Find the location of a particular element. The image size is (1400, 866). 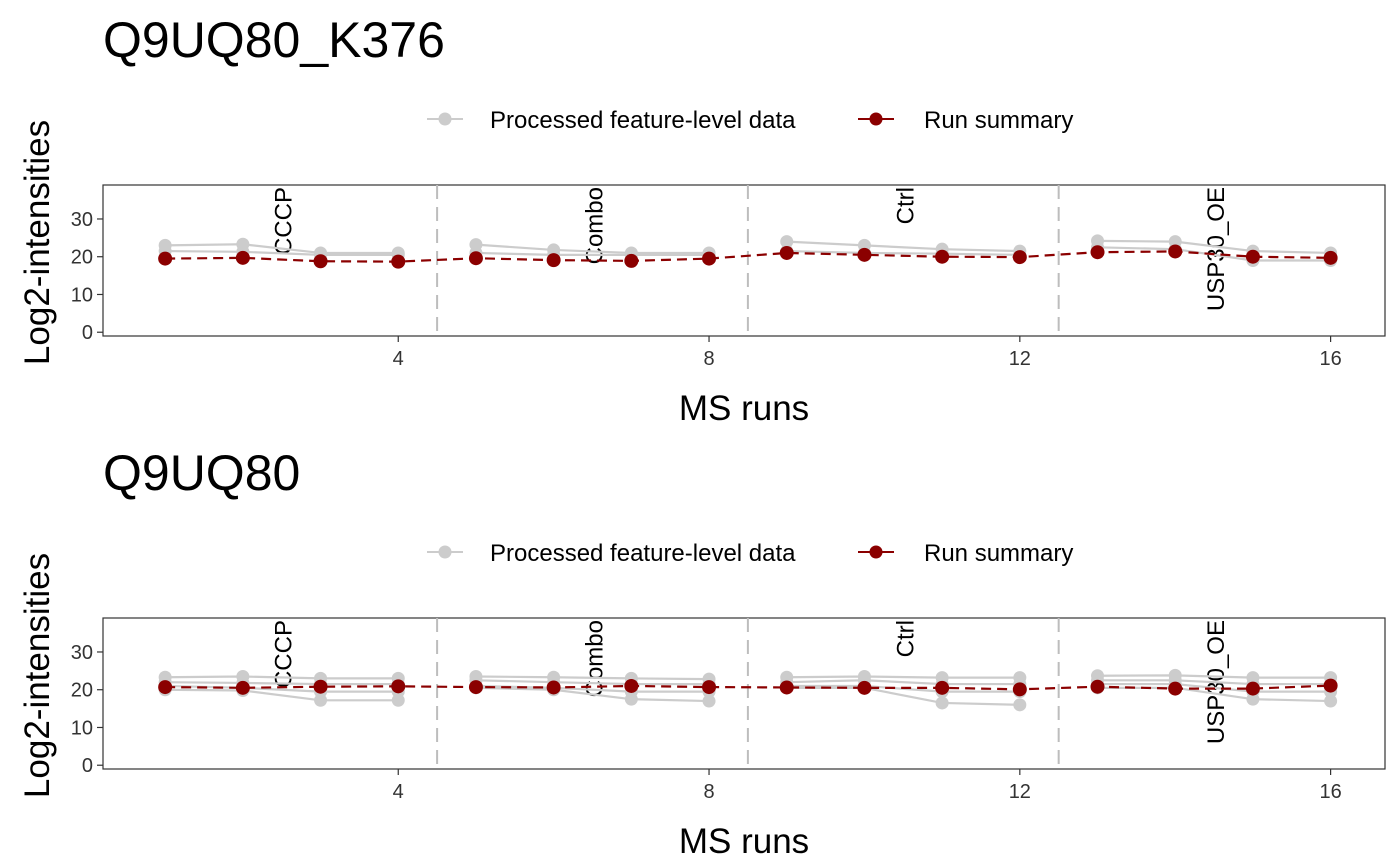

y-tick-label: 10 is located at coordinates (82, 728).